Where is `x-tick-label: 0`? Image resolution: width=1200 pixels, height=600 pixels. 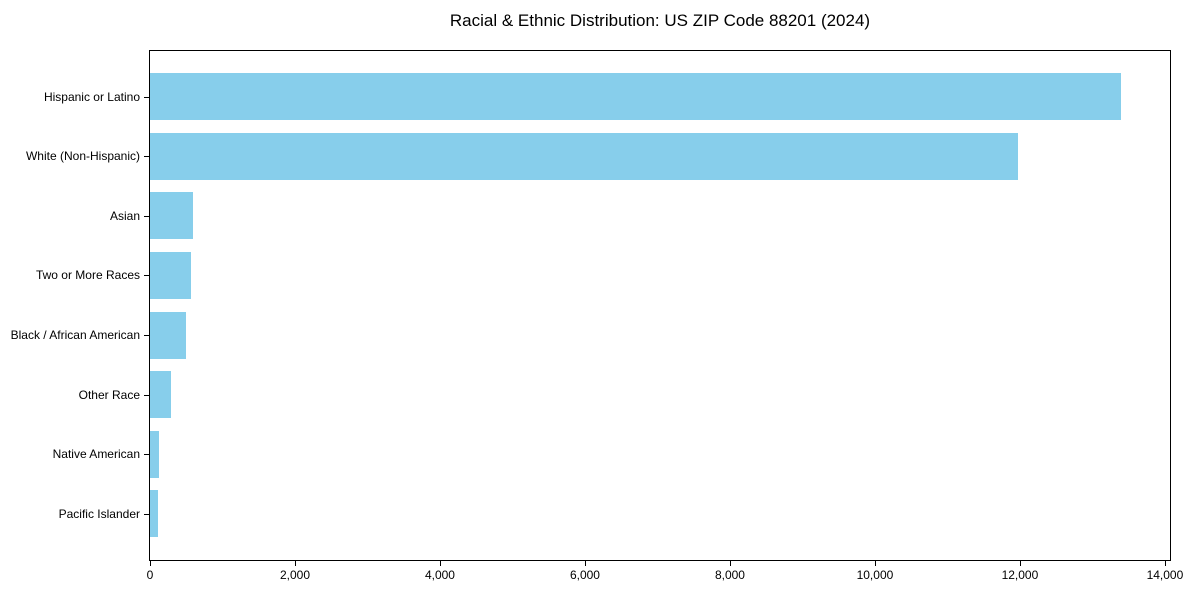 x-tick-label: 0 is located at coordinates (150, 575).